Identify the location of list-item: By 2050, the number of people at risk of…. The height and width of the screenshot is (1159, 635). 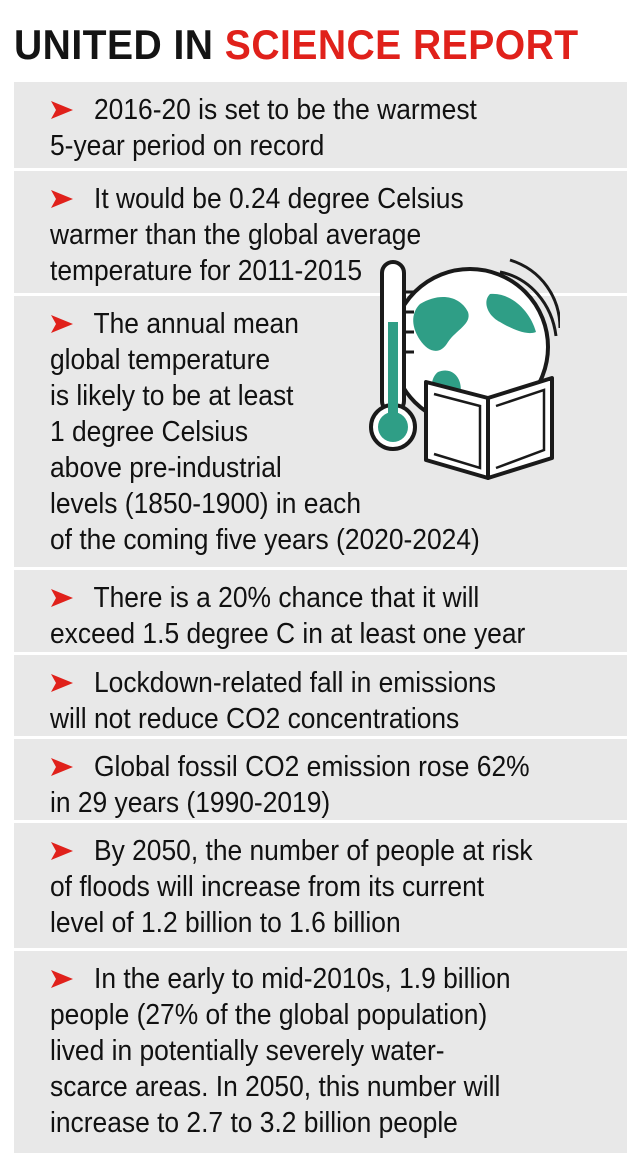
(320, 884).